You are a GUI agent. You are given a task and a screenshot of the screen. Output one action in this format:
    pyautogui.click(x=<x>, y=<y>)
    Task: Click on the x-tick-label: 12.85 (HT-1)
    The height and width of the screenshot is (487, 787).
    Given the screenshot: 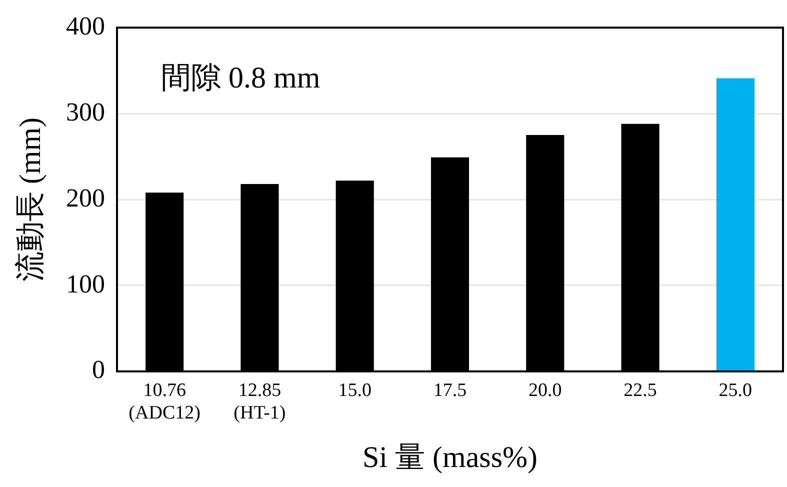 What is the action you would take?
    pyautogui.click(x=260, y=402)
    